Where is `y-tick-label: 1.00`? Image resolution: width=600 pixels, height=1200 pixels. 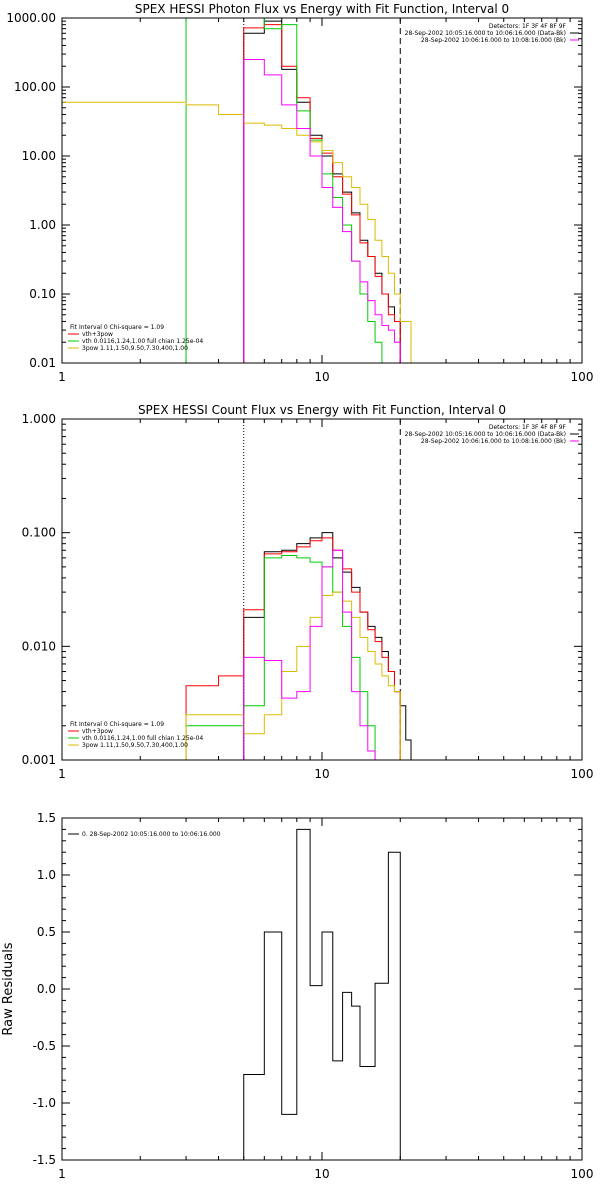
y-tick-label: 1.00 is located at coordinates (42, 225).